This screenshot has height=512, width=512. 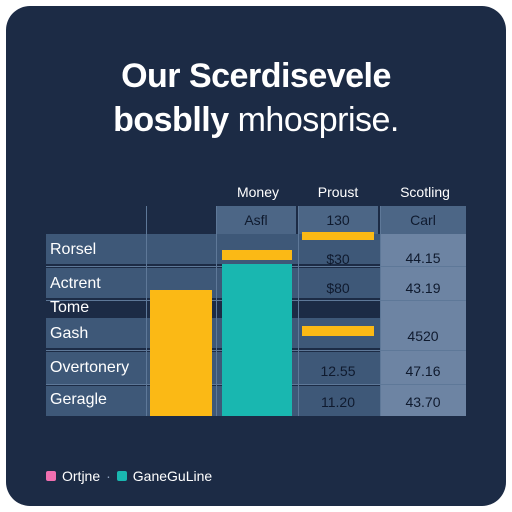 I want to click on legend-label-ganeguline: GaneGuLine, so click(x=172, y=476).